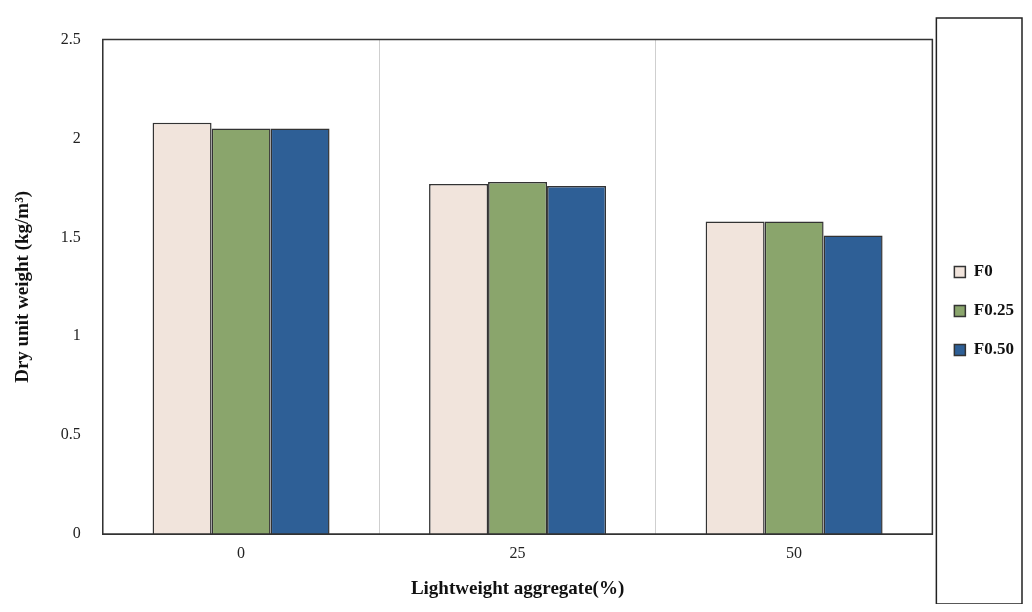  Describe the element at coordinates (70, 434) in the screenshot. I see `y-tick-label: 0.5` at that location.